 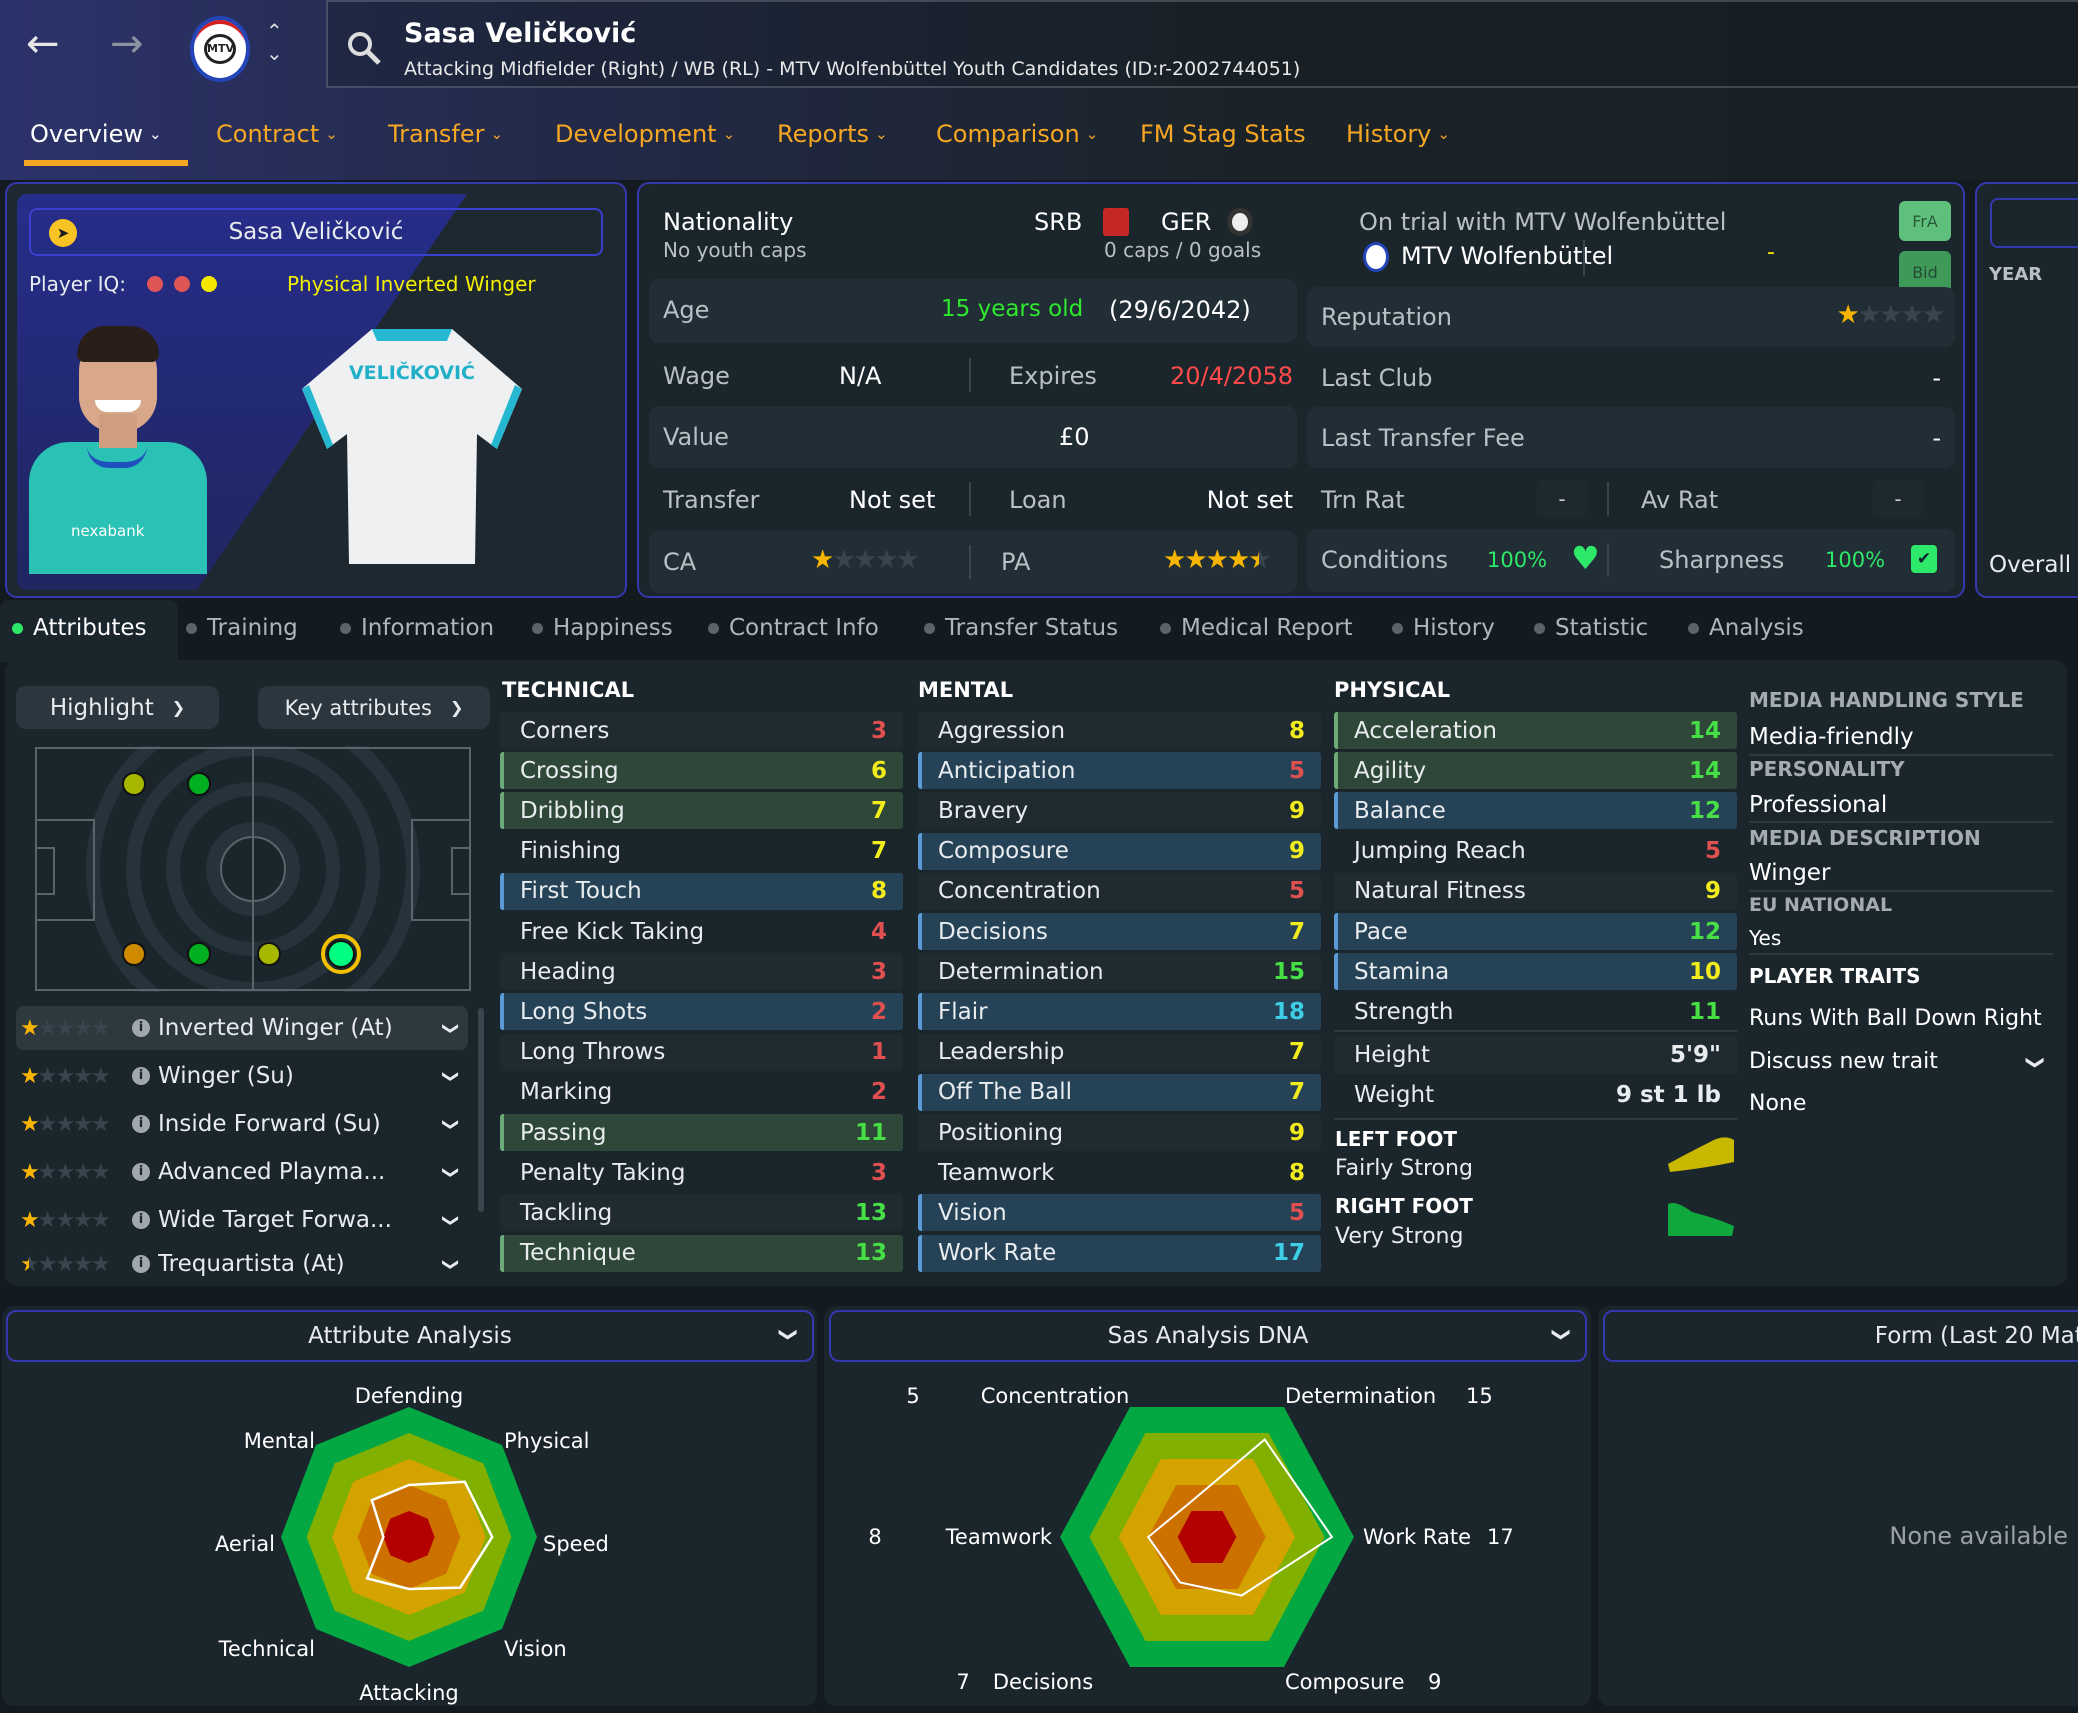 I want to click on attribute-row-teamwork: Teamwork 8, so click(x=1119, y=1172).